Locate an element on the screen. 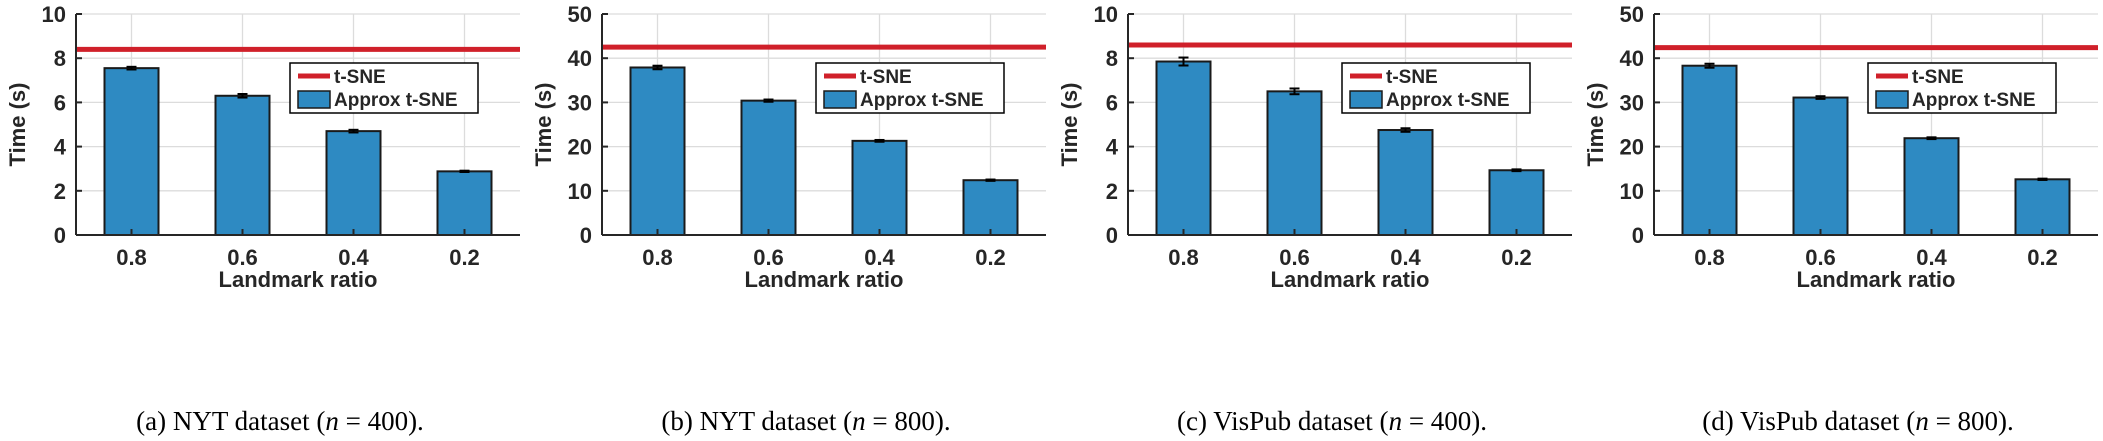 This screenshot has width=2103, height=441. y-tick-label: 40 is located at coordinates (1632, 58).